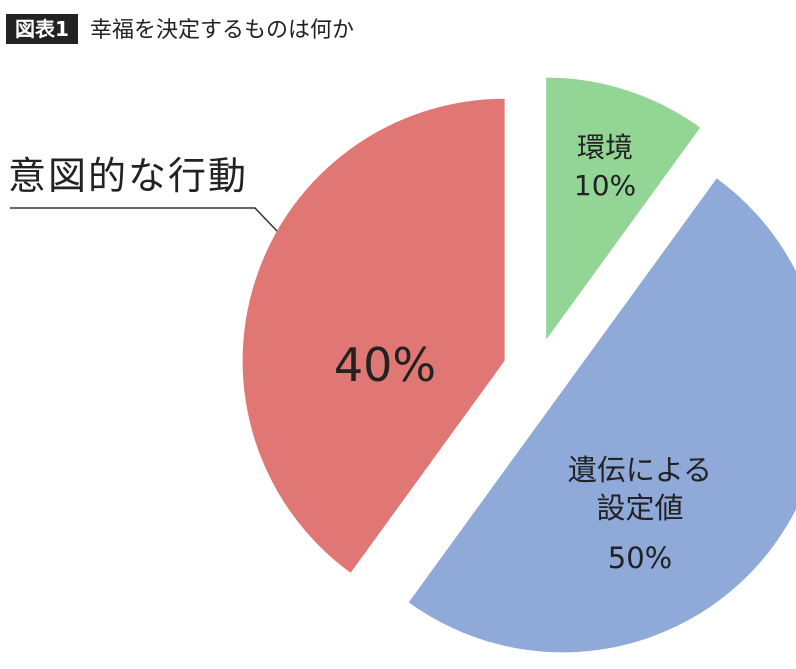 This screenshot has height=669, width=796. Describe the element at coordinates (640, 489) in the screenshot. I see `slice-category-label: 遺伝による設定値` at that location.